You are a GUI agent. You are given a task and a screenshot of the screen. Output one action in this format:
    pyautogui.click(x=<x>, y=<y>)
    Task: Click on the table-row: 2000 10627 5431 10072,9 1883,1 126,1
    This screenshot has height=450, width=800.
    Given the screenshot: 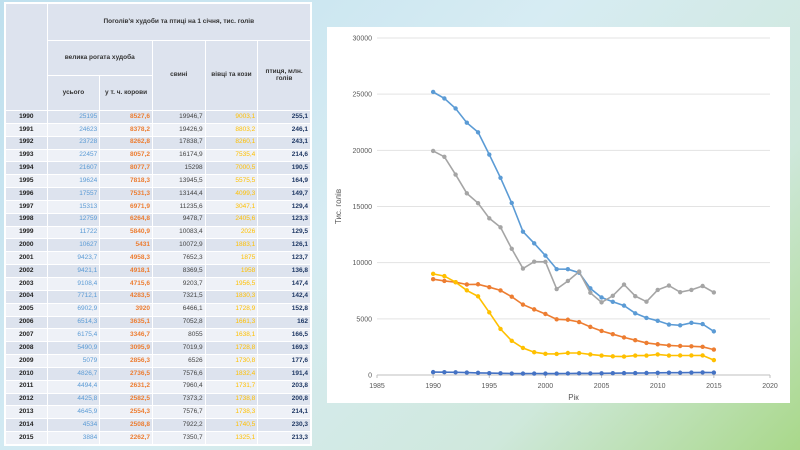 What is the action you would take?
    pyautogui.click(x=158, y=245)
    